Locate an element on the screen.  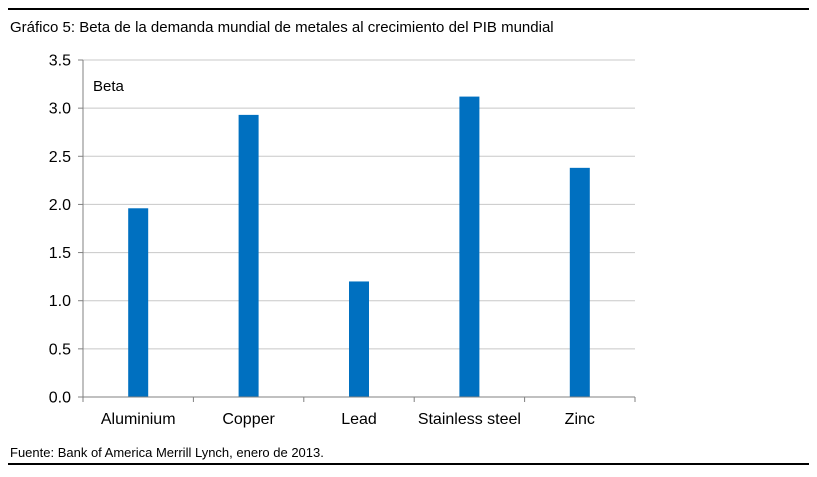
x-tick-label: Stainless steel is located at coordinates (469, 419).